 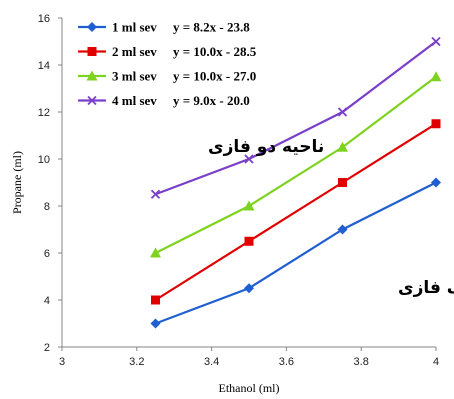 I want to click on x-tick-label: 3.4, so click(x=211, y=362).